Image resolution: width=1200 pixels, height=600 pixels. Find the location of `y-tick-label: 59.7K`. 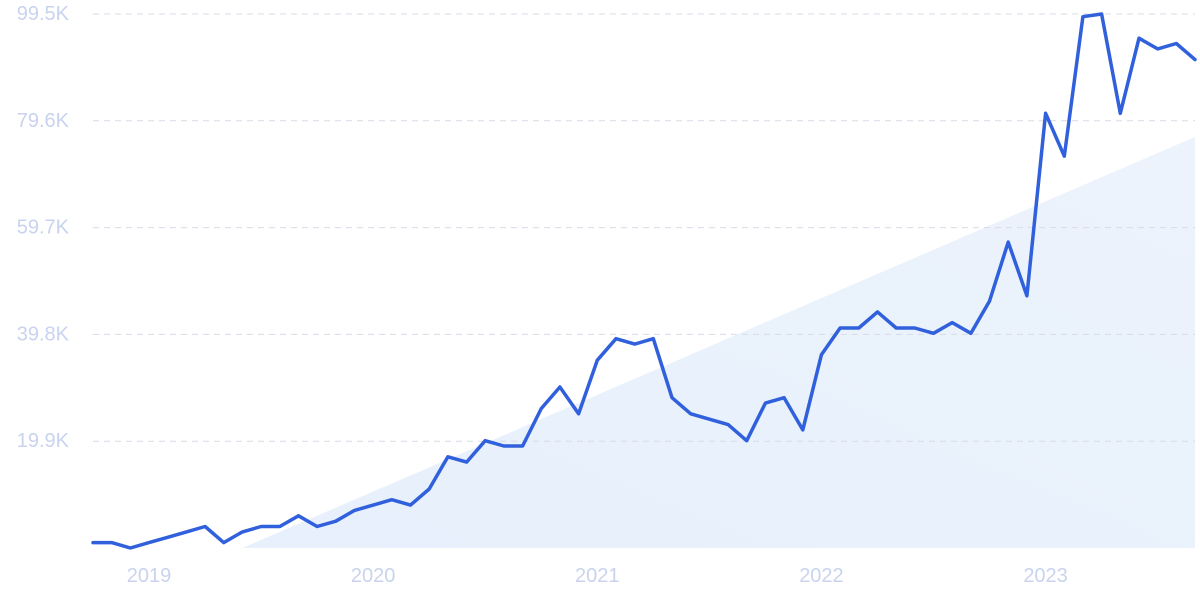

y-tick-label: 59.7K is located at coordinates (43, 228).